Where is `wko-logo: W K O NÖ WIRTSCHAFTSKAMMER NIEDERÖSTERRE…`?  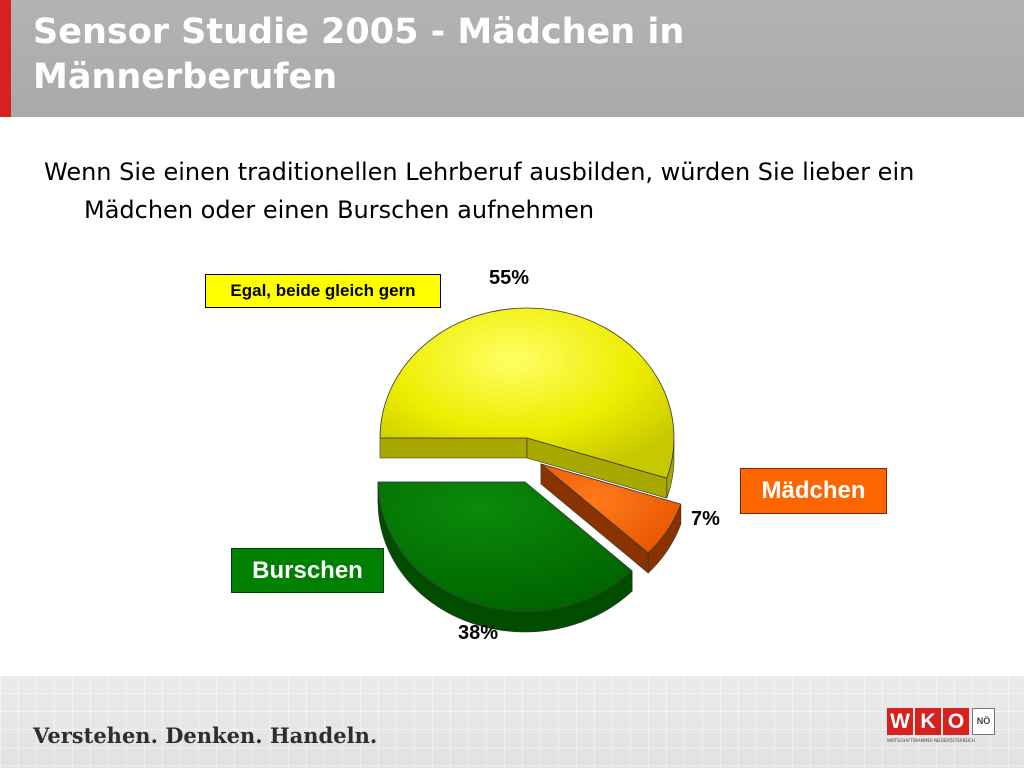 wko-logo: W K O NÖ WIRTSCHAFTSKAMMER NIEDERÖSTERRE… is located at coordinates (942, 730).